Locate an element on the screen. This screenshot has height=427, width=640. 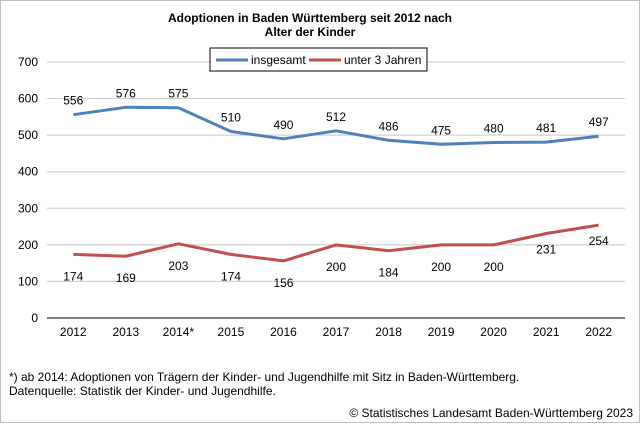
data-label-insgesamt-2013: 576 is located at coordinates (126, 93).